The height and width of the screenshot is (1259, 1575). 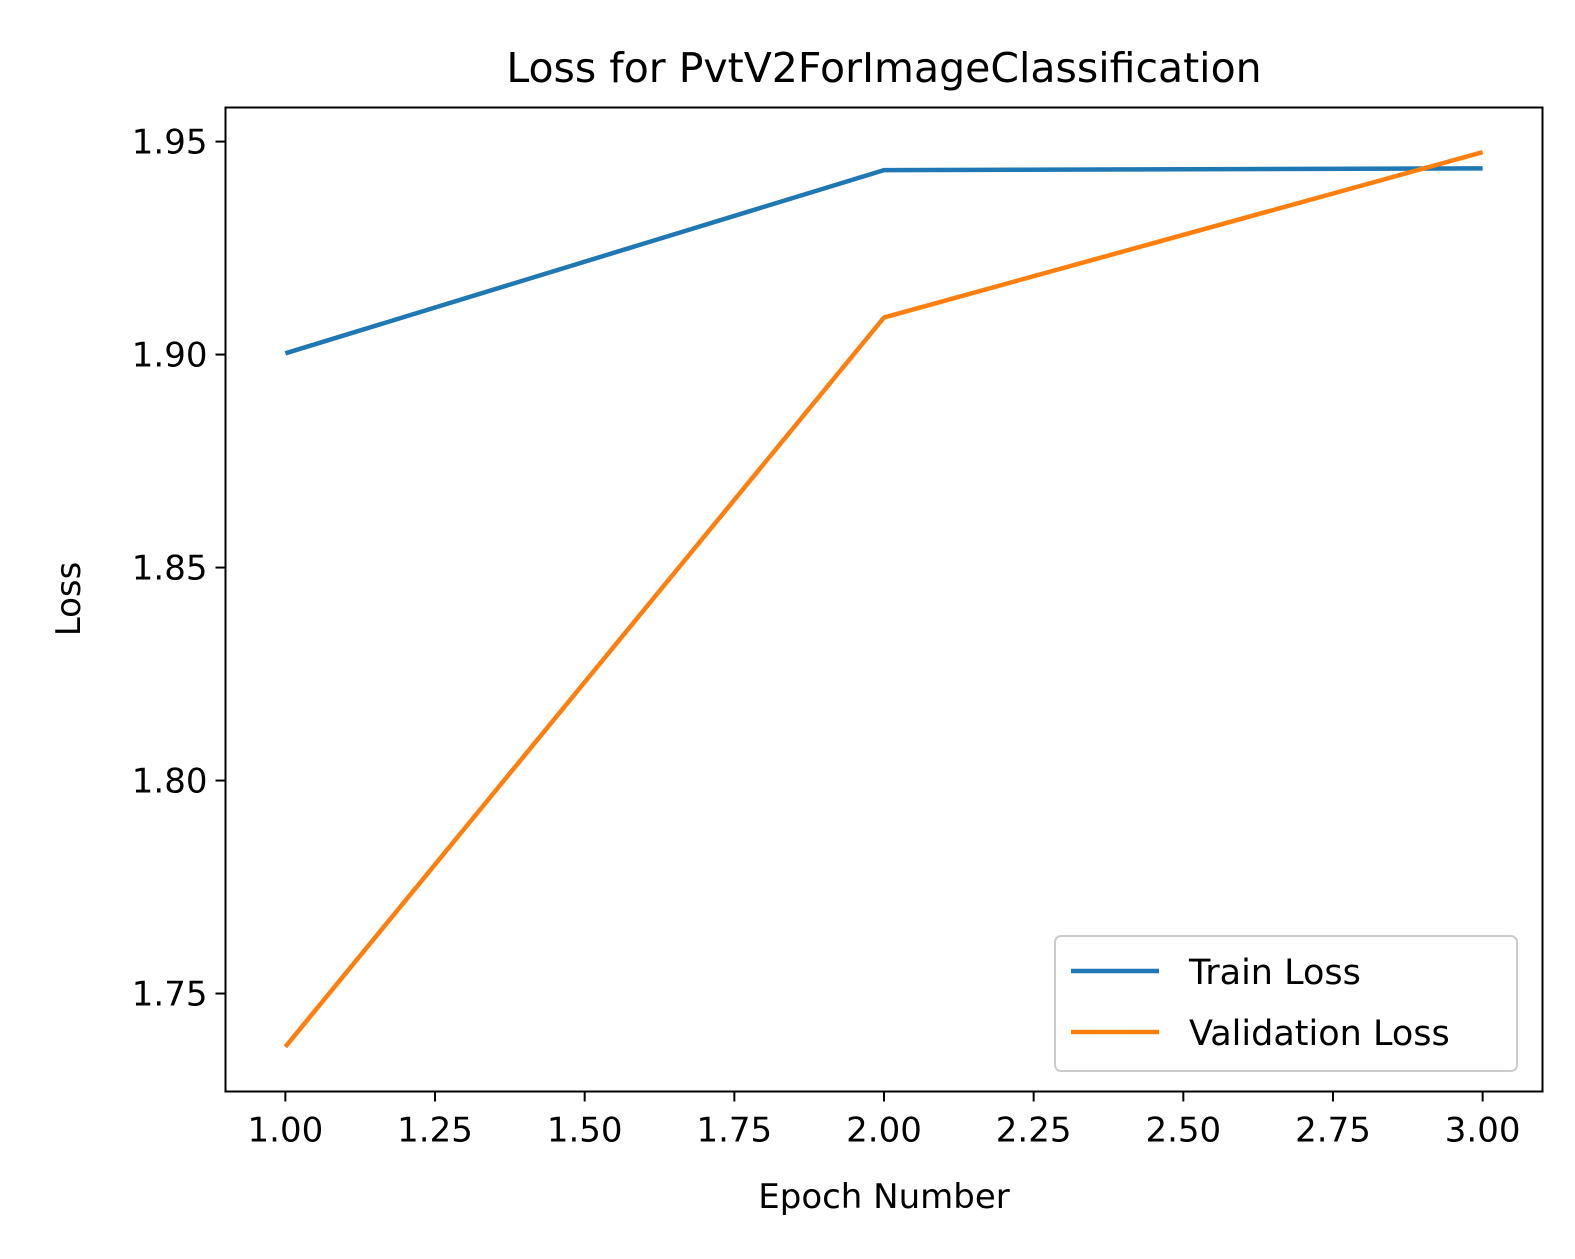 I want to click on x-tick-label: 1.00, so click(x=286, y=1131).